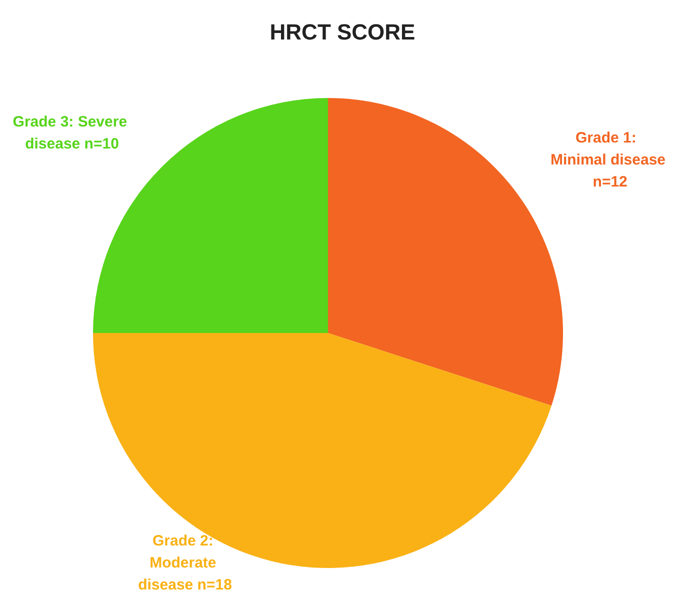  Describe the element at coordinates (72, 133) in the screenshot. I see `slice-label: Grade 3: Severe disease n=10` at that location.